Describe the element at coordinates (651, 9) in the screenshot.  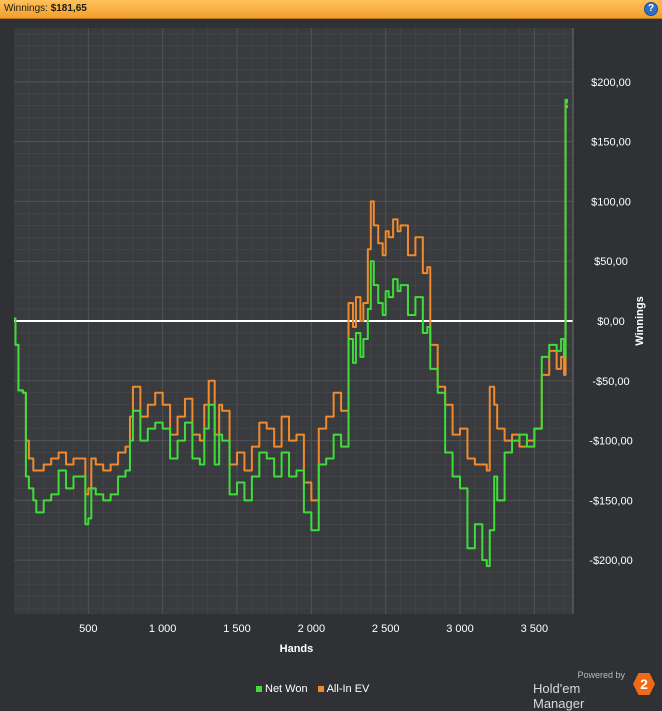
I see `help-icon: ?` at that location.